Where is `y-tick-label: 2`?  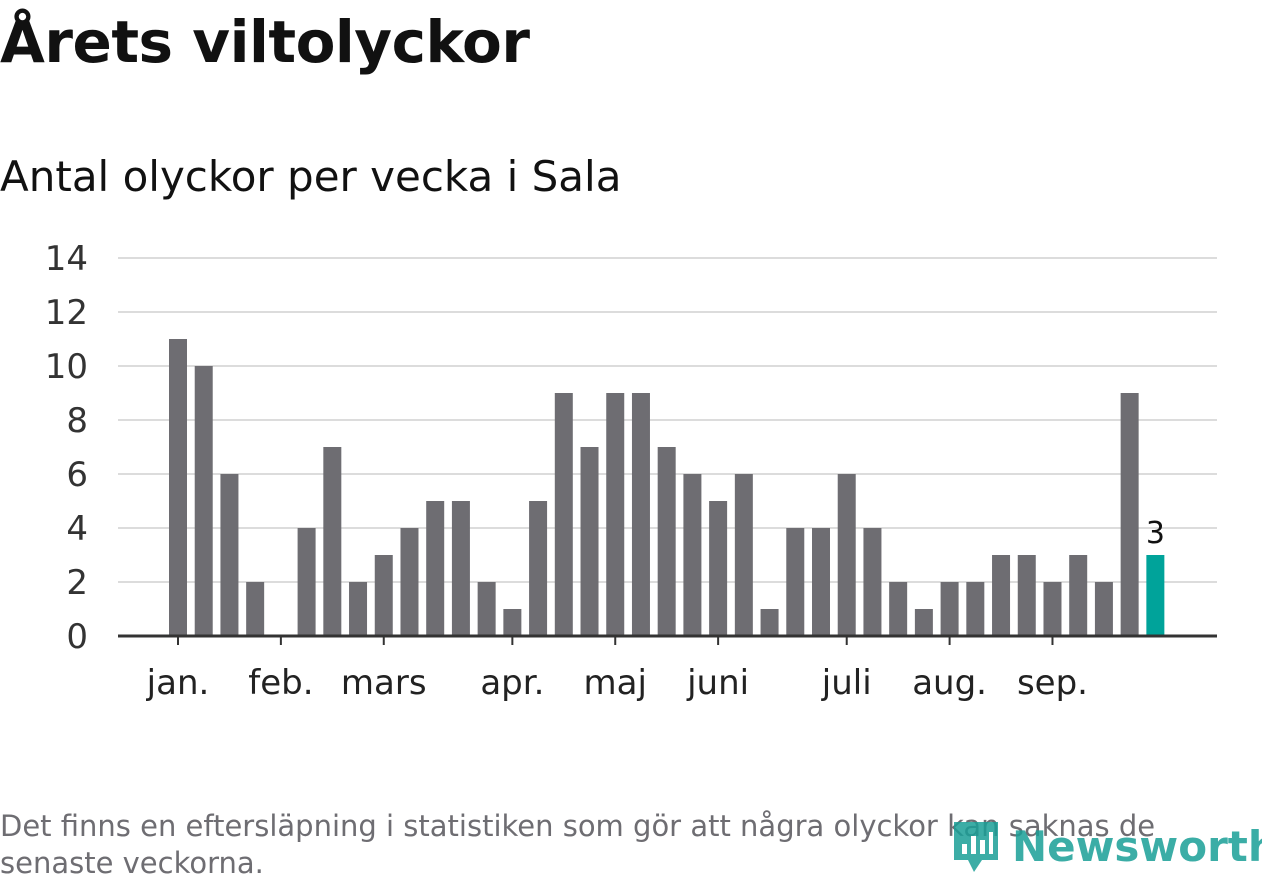 y-tick-label: 2 is located at coordinates (77, 583).